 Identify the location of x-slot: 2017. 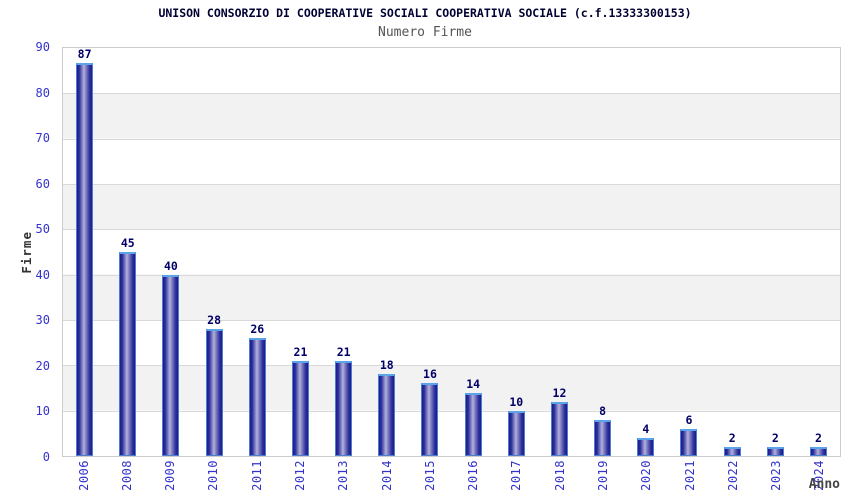
(516, 479).